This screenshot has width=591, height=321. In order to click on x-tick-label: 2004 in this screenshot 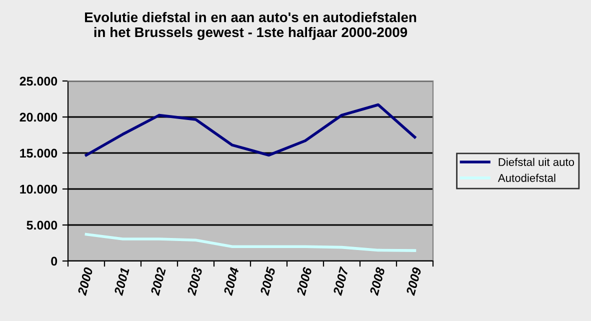, I will do `click(231, 281)`.